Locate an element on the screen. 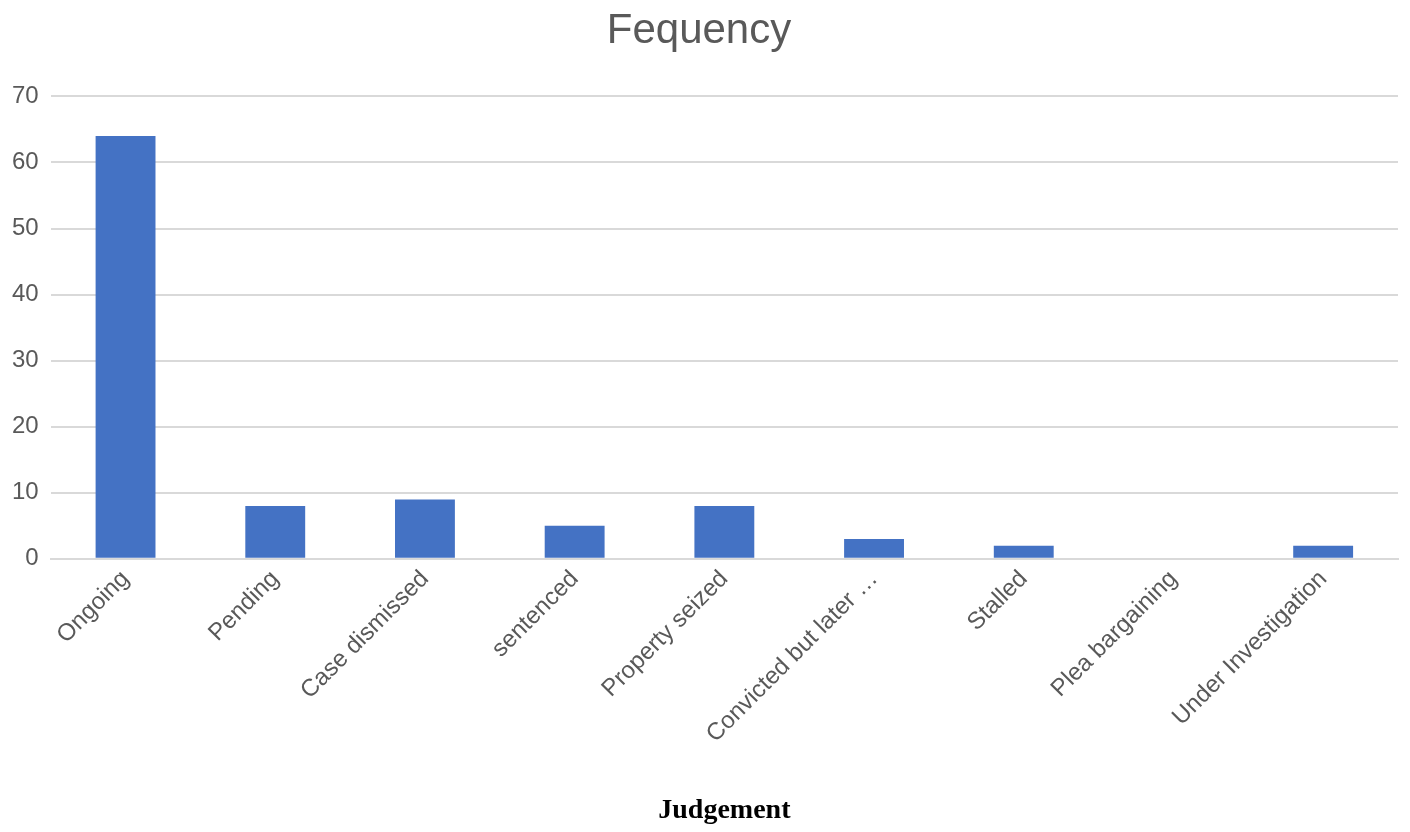  y-tick-label: 10 is located at coordinates (25, 491).